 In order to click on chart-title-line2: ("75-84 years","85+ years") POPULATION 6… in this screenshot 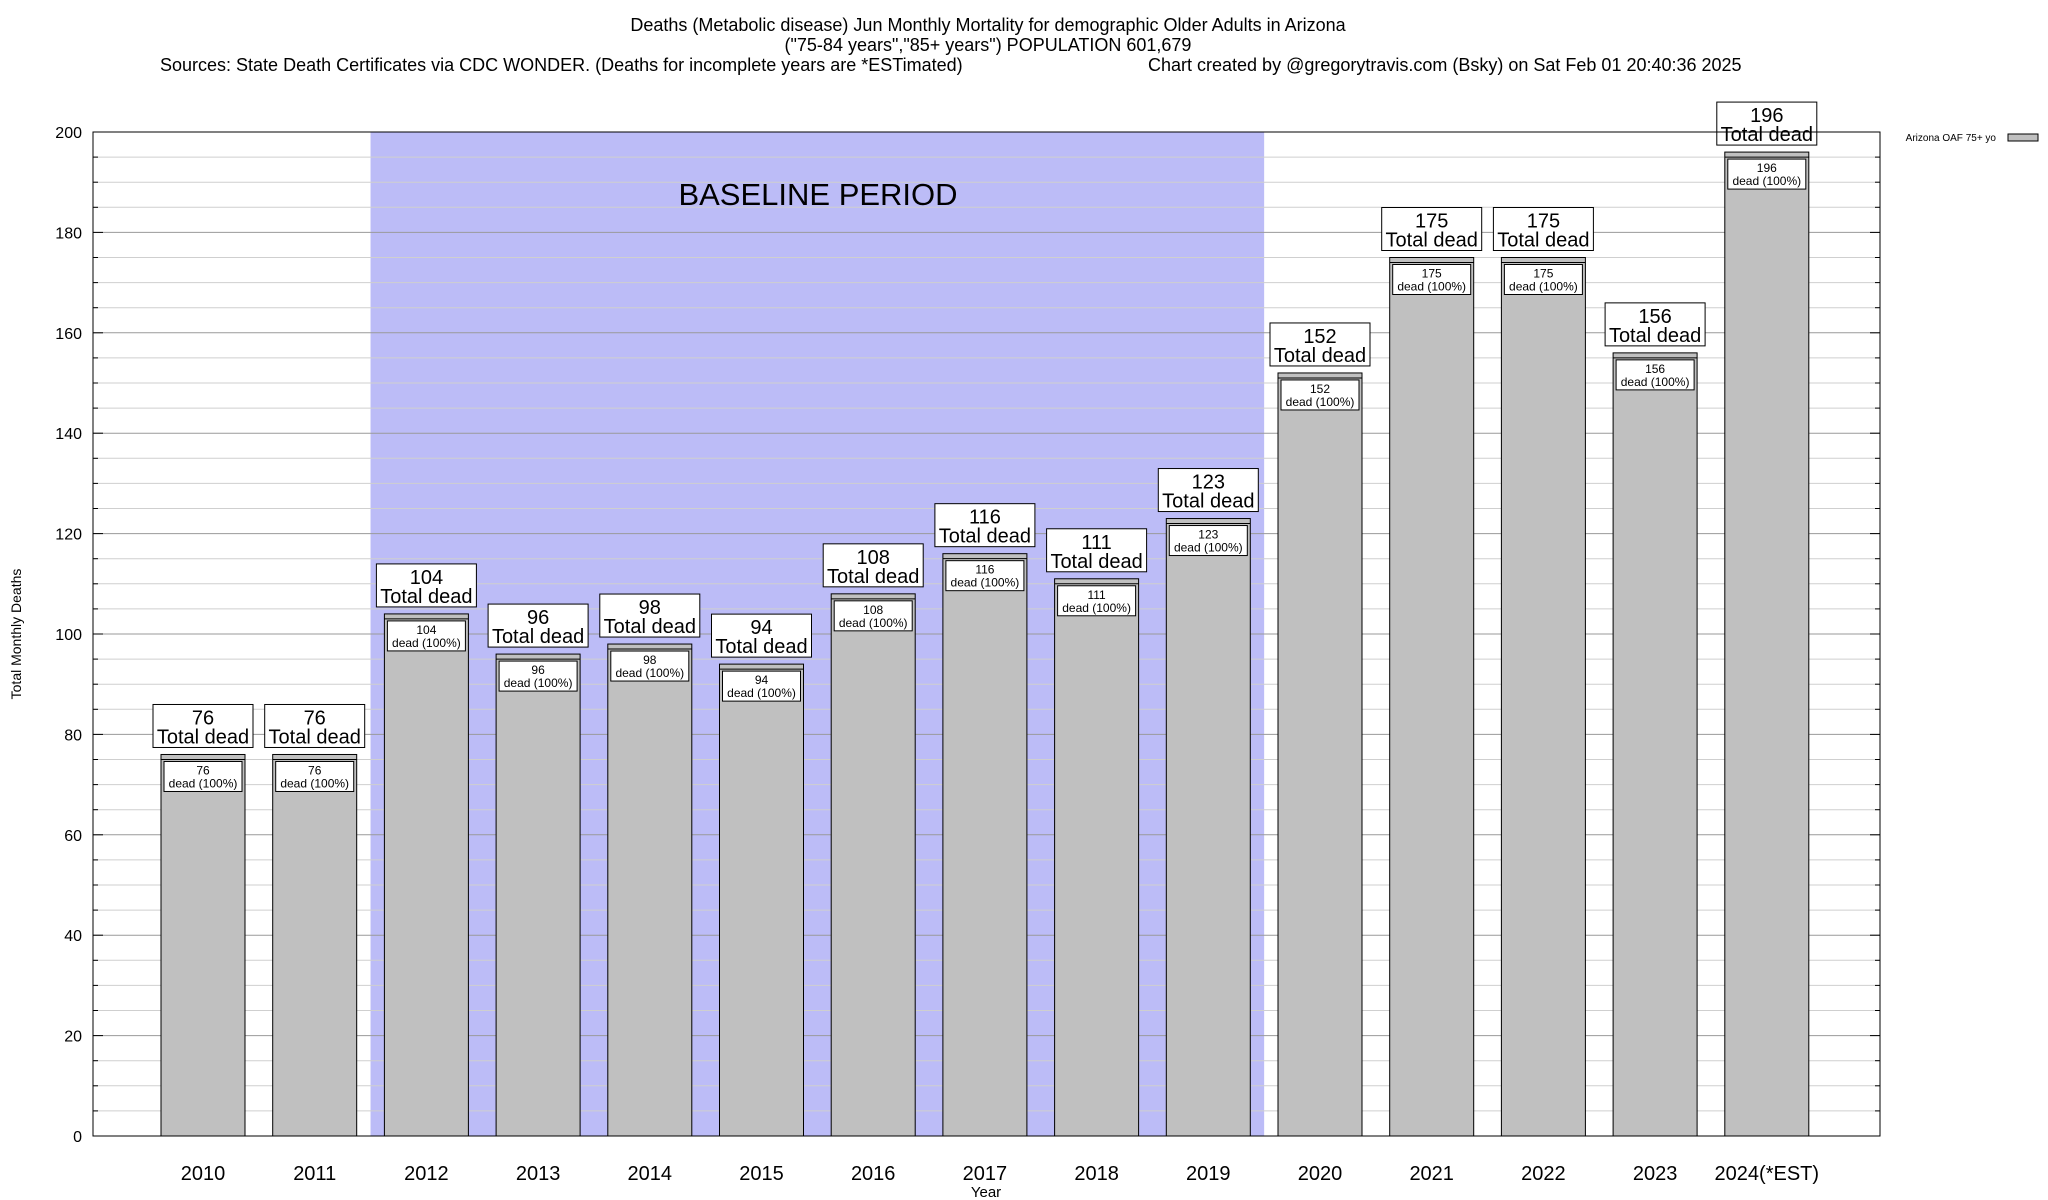, I will do `click(988, 45)`.